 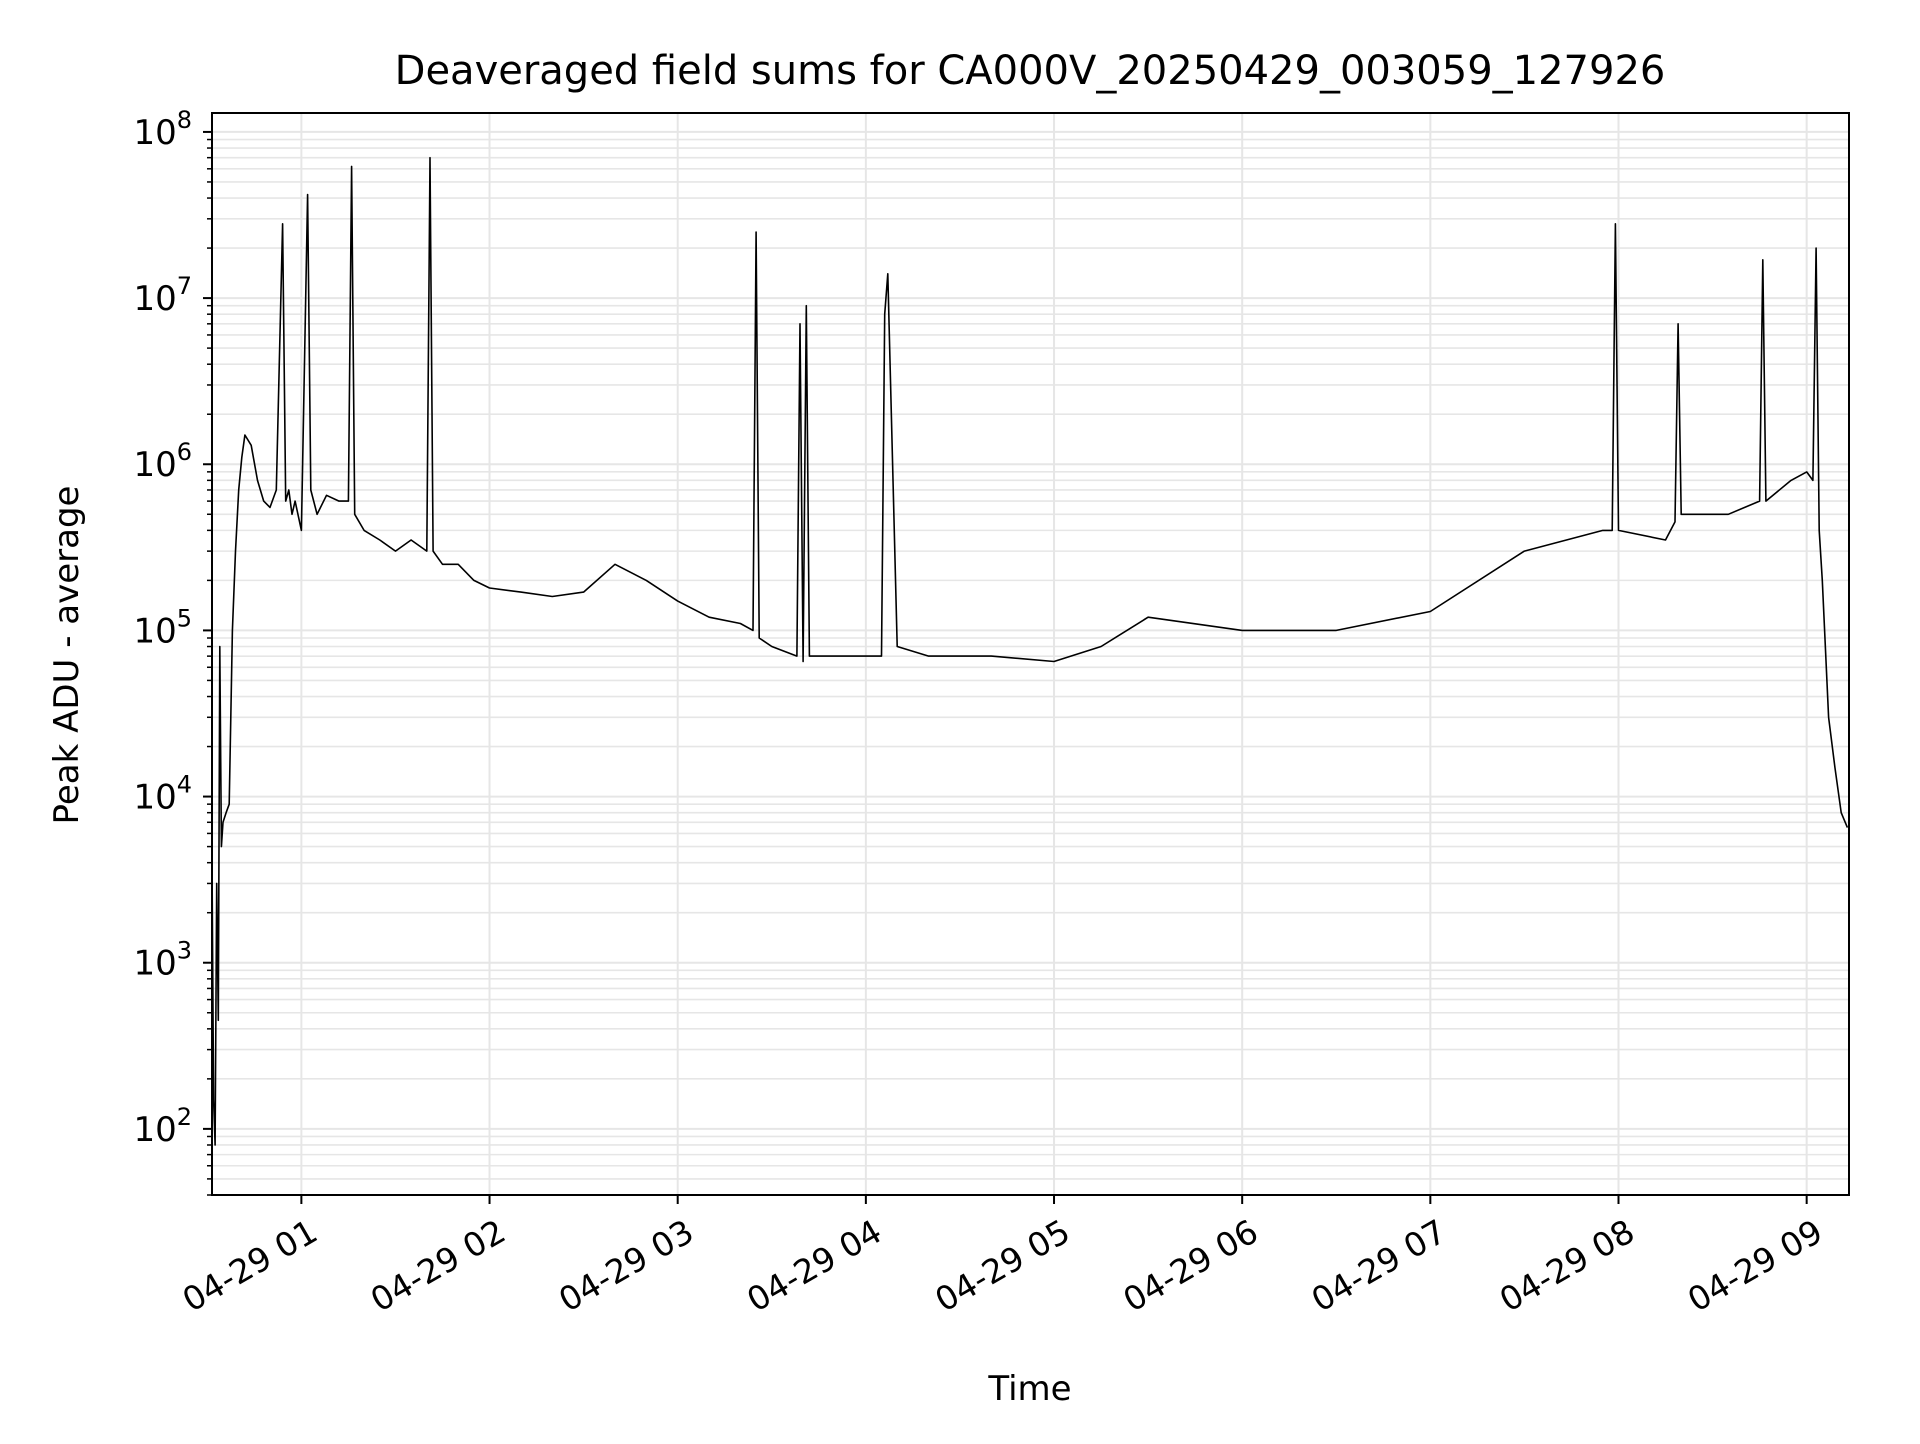 What do you see at coordinates (162, 960) in the screenshot?
I see `y-tick-label: 10³` at bounding box center [162, 960].